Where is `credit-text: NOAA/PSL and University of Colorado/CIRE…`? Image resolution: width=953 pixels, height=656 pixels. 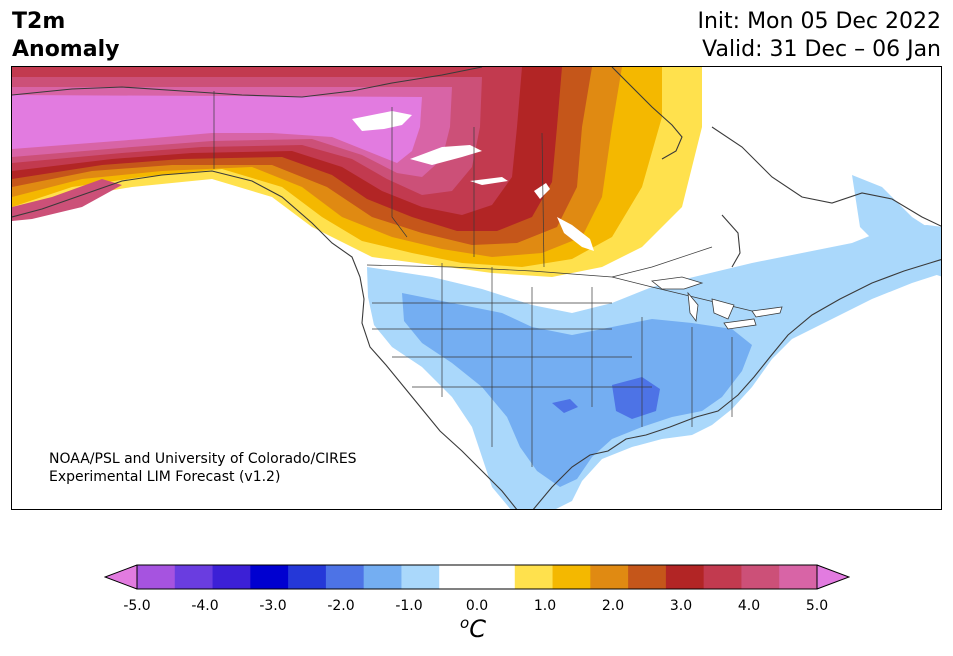
credit-text: NOAA/PSL and University of Colorado/CIRE… is located at coordinates (203, 468).